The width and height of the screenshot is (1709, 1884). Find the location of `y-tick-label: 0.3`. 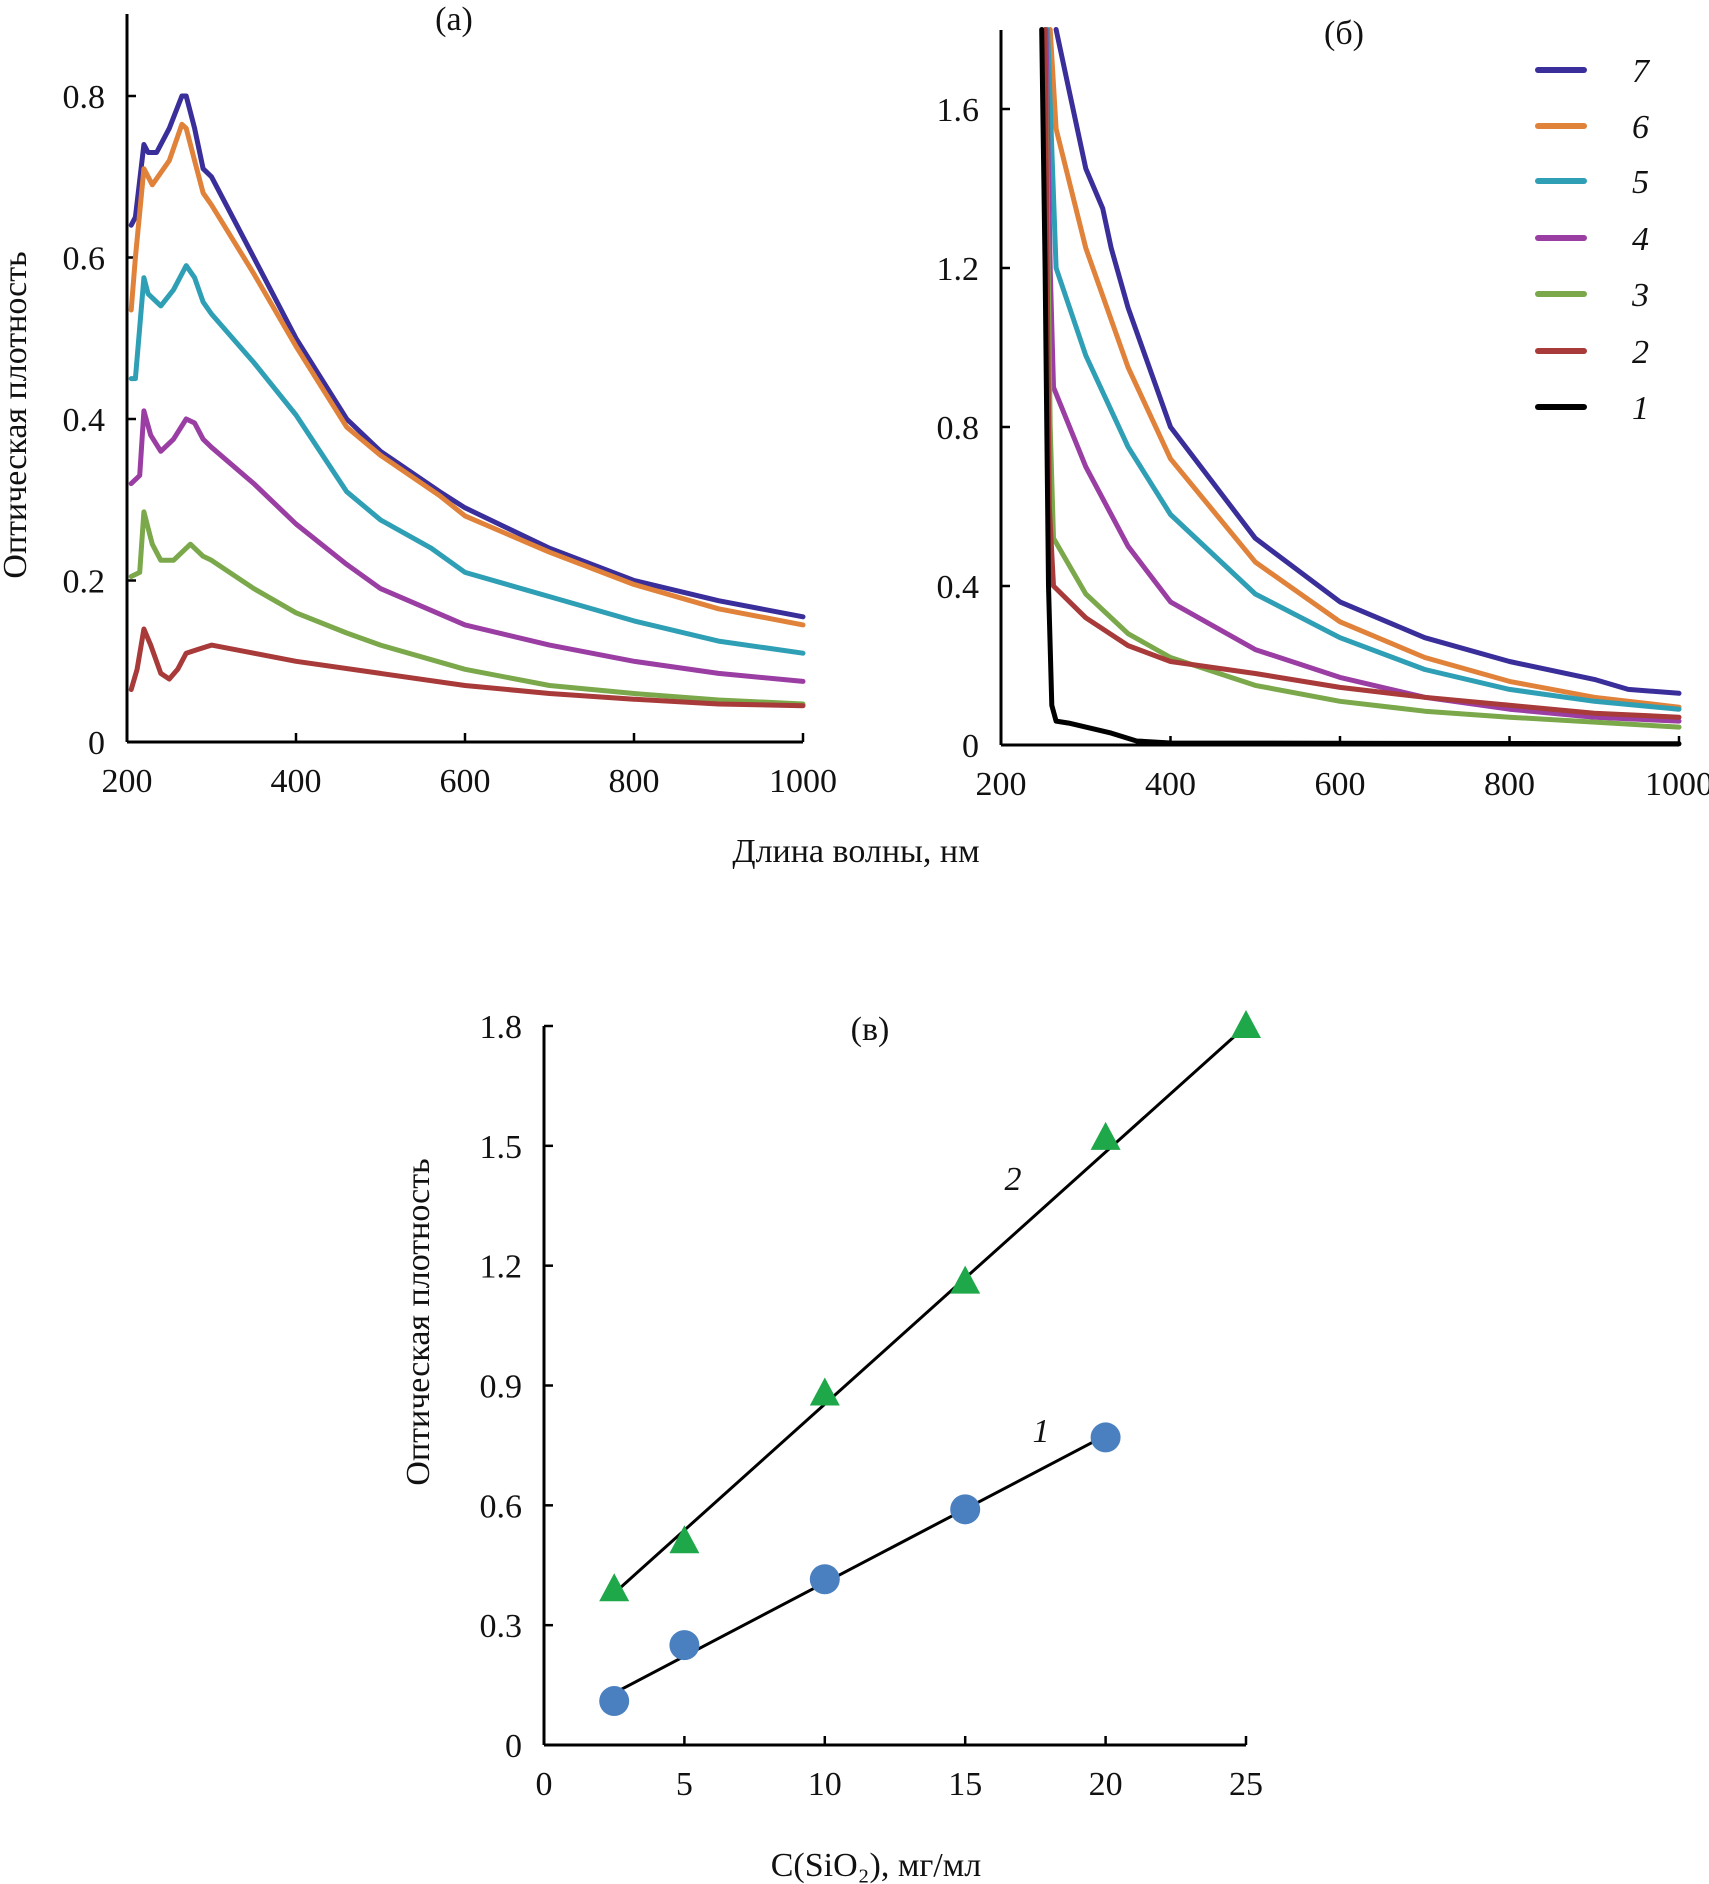

y-tick-label: 0.3 is located at coordinates (501, 1626).